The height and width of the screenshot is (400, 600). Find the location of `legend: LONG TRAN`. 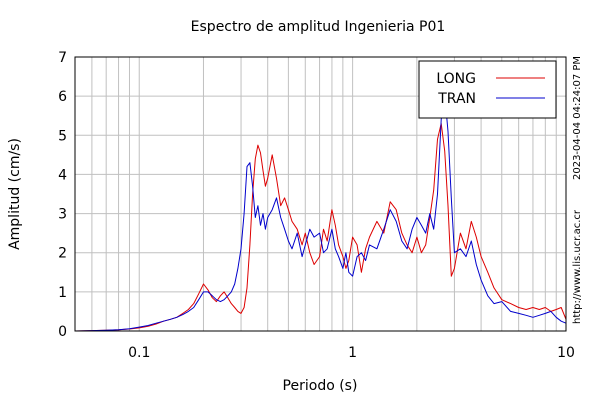

legend: LONG TRAN is located at coordinates (487, 89).